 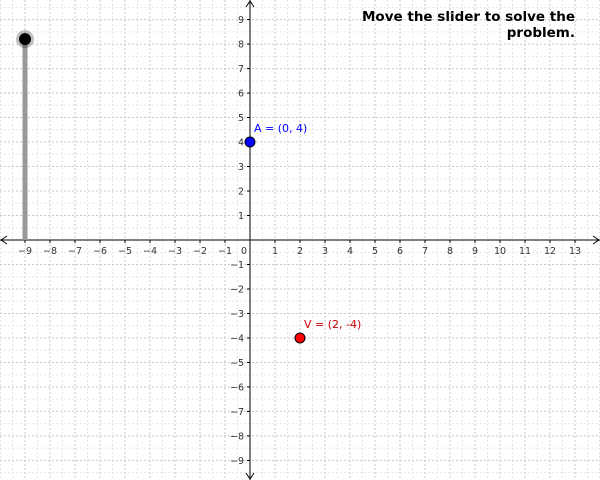 What do you see at coordinates (241, 69) in the screenshot?
I see `y-tick-label: 7` at bounding box center [241, 69].